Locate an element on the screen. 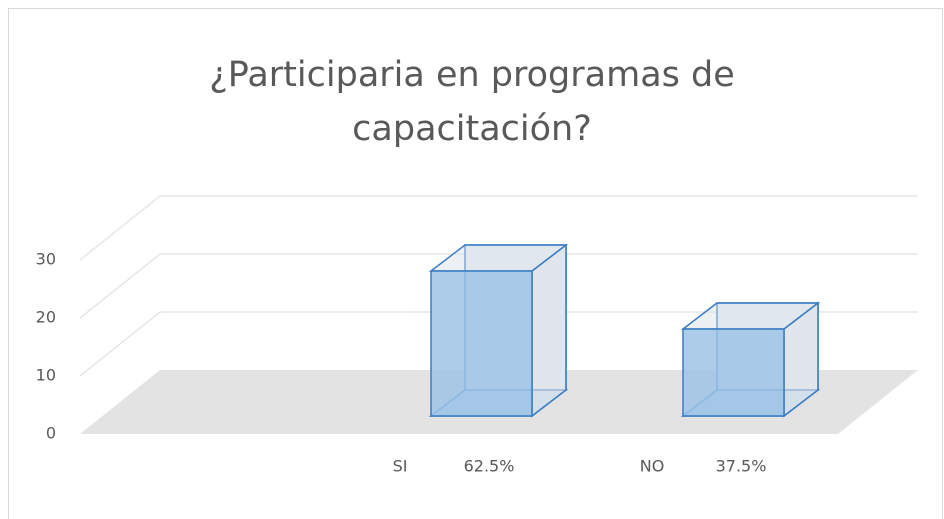 The width and height of the screenshot is (944, 519). x-tick-sublabel: 37.5% is located at coordinates (741, 466).